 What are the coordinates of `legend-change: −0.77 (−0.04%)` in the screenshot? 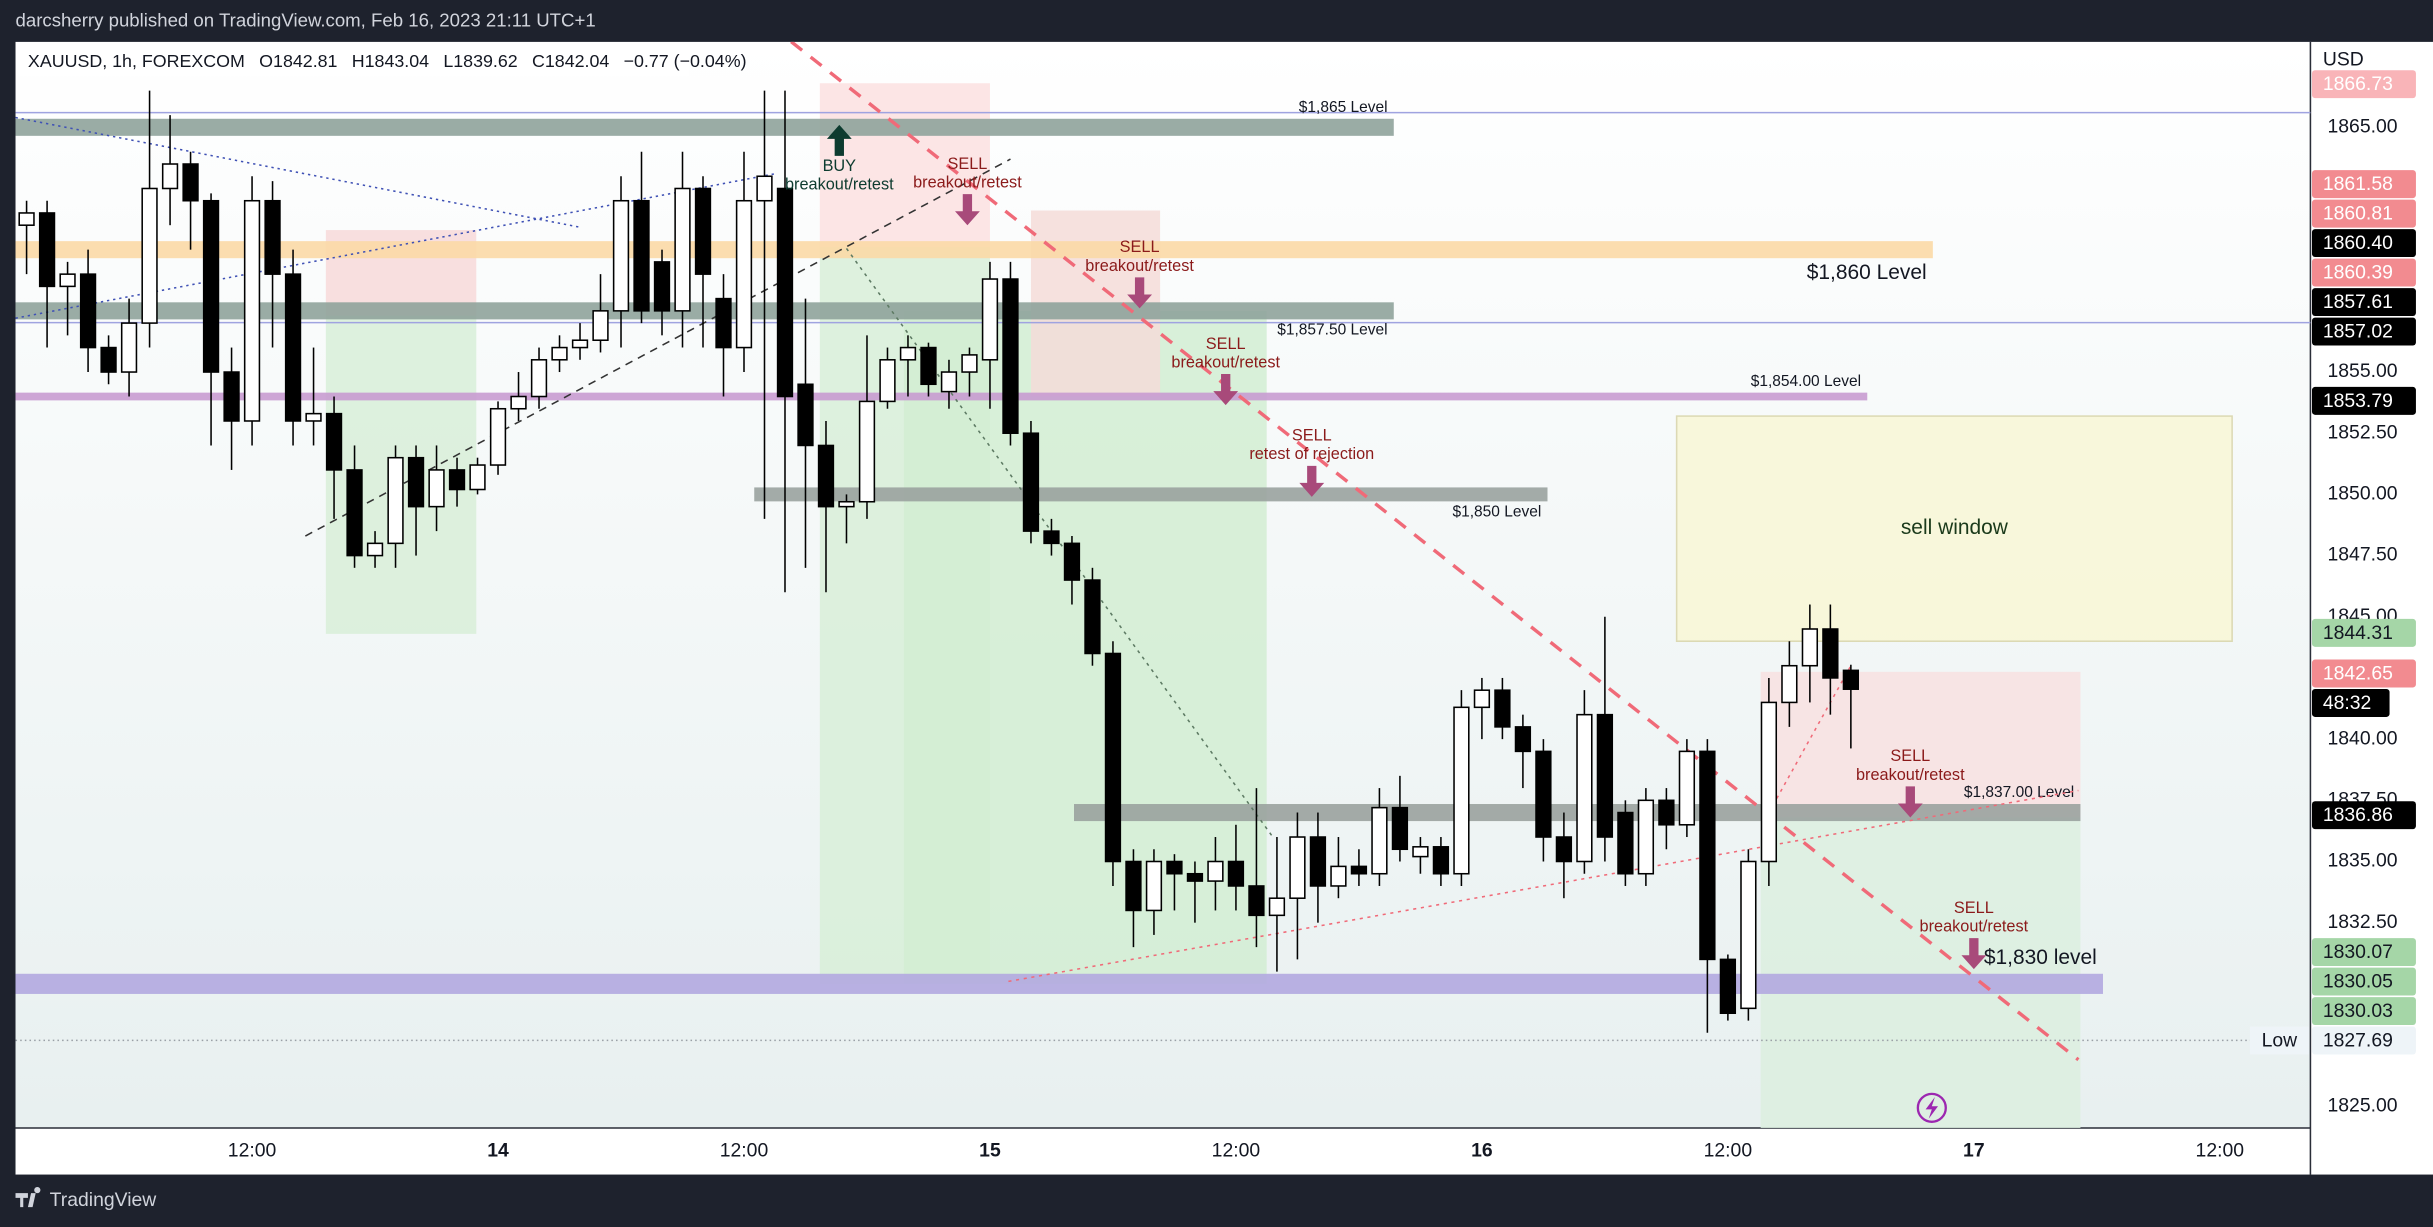 It's located at (685, 61).